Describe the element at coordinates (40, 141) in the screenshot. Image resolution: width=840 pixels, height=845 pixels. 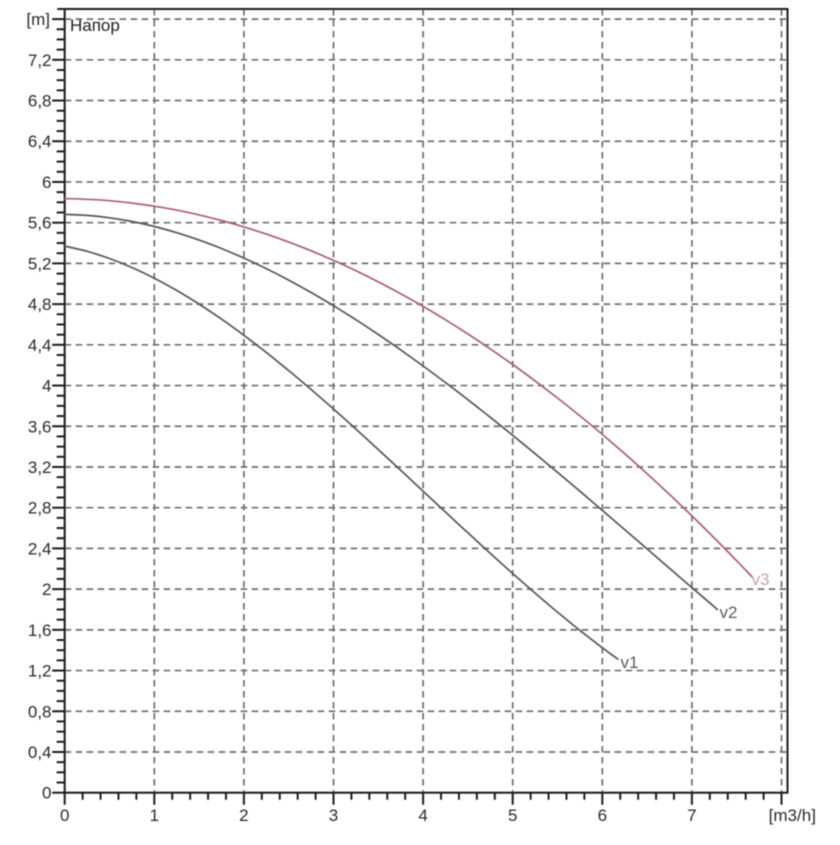
I see `svg-text: 6,4` at that location.